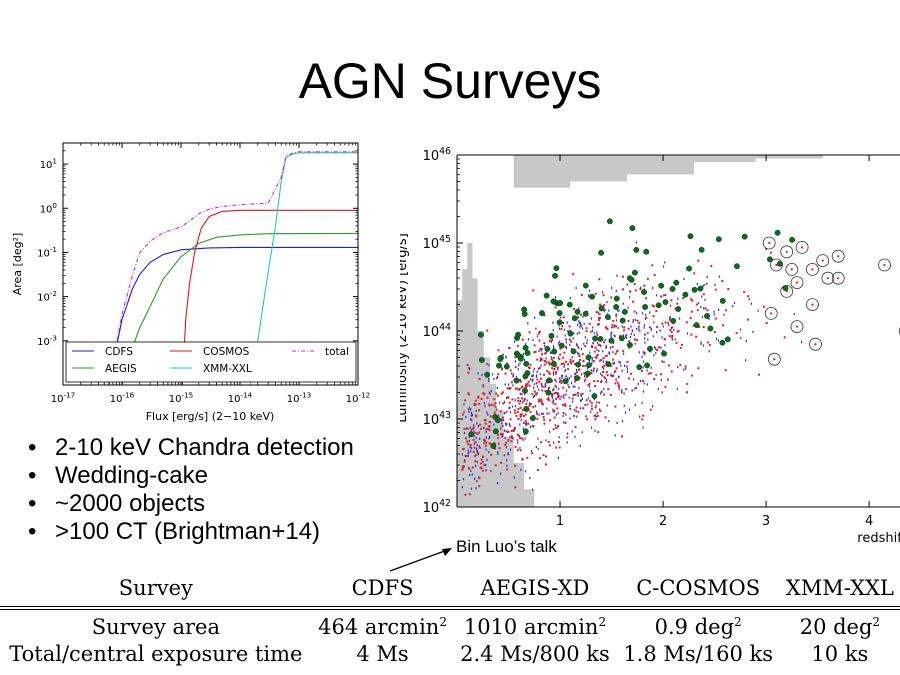 The image size is (900, 675). Describe the element at coordinates (678, 171) in the screenshot. I see `upper-shaded-region` at that location.